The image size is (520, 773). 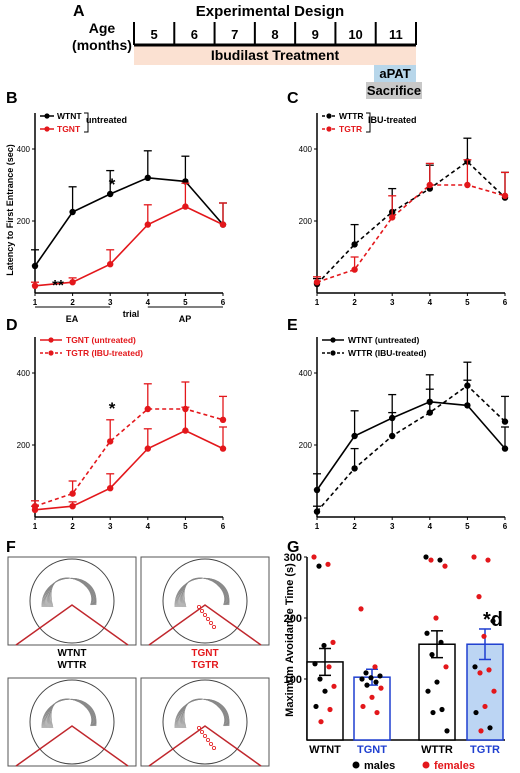 I want to click on panel-letter-g: G, so click(x=293, y=547).